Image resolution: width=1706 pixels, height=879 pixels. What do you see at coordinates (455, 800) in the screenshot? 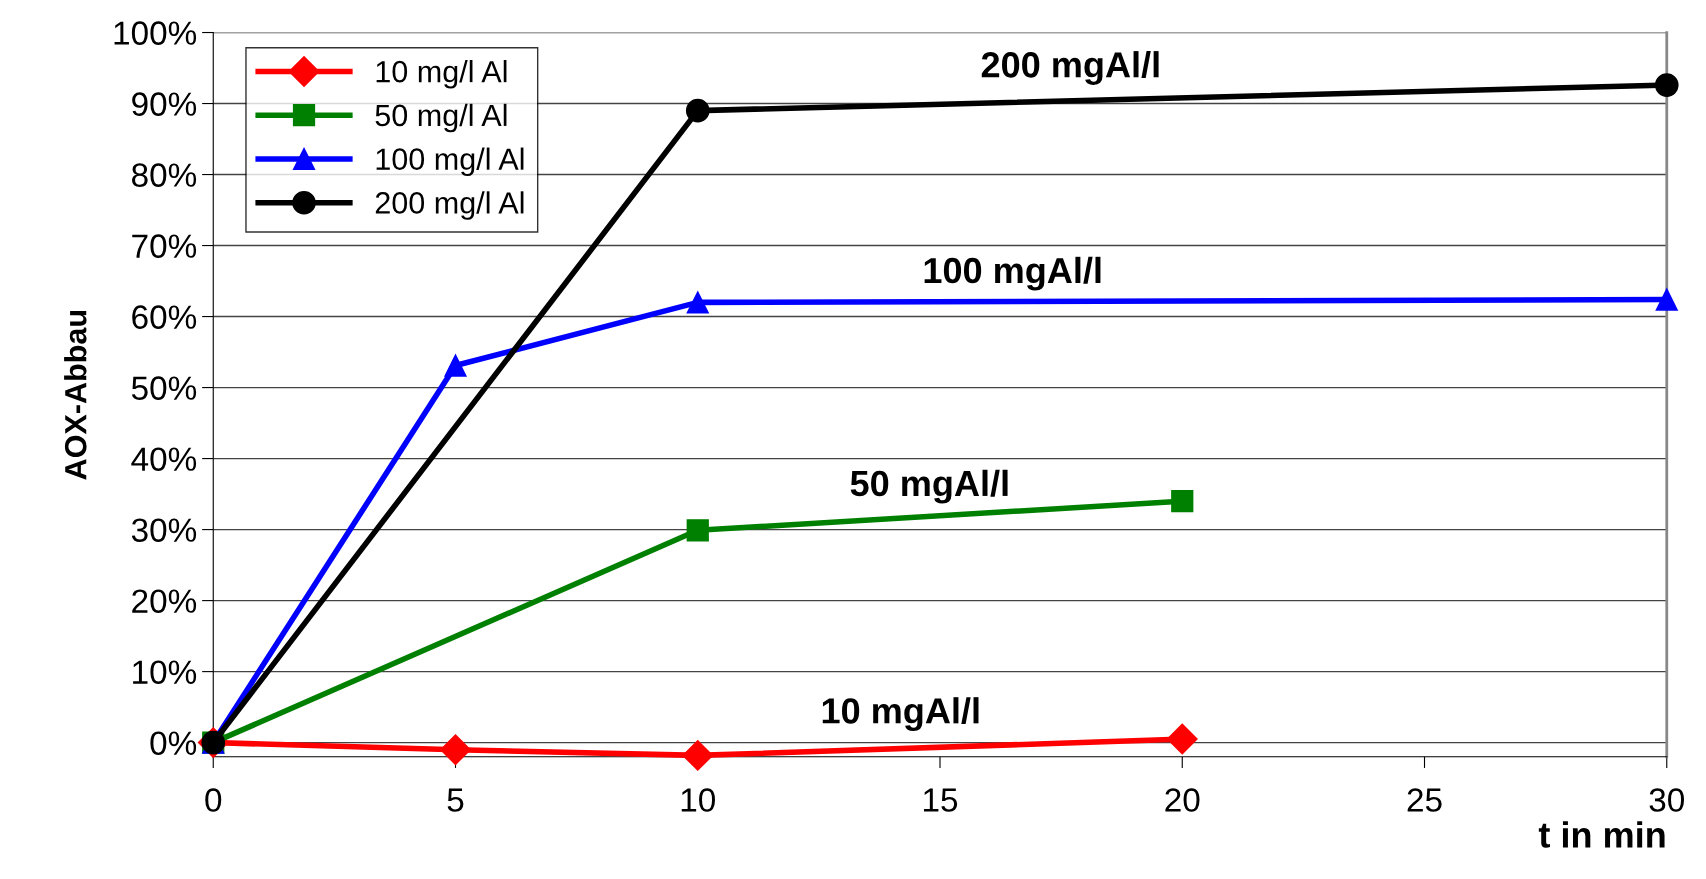
I see `x-tick-label: 5` at bounding box center [455, 800].